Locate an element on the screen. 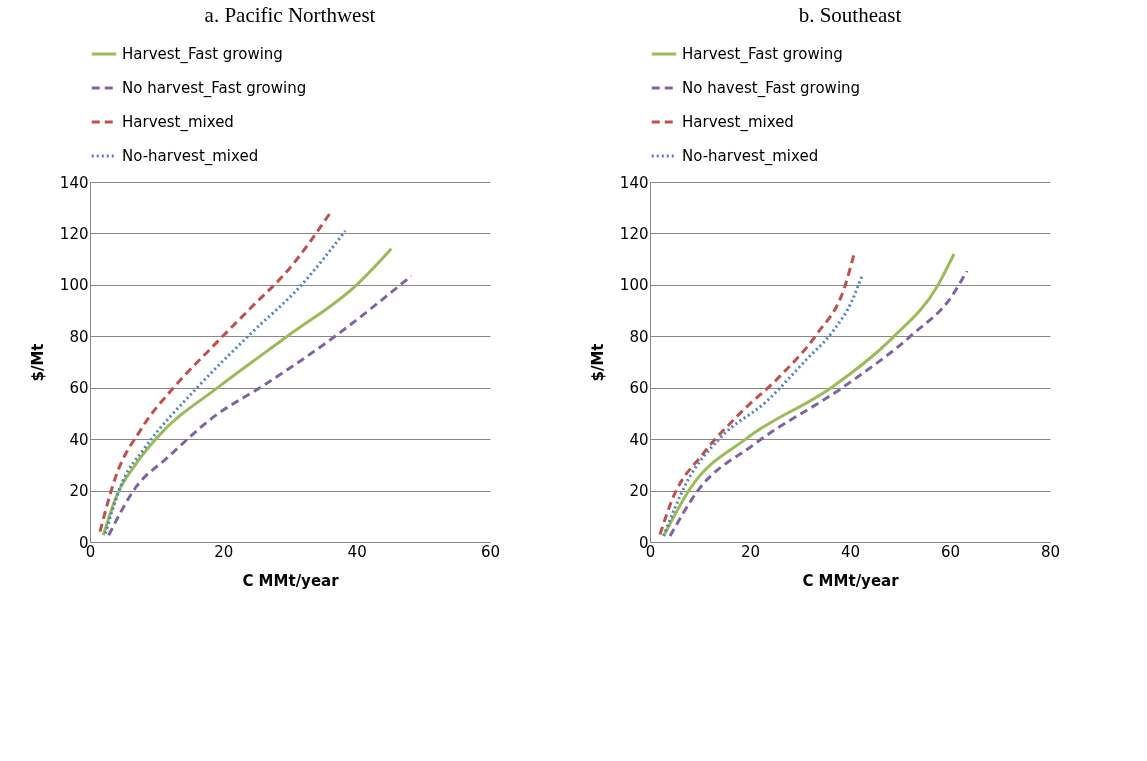 The width and height of the screenshot is (1147, 761). x-tick-label: 80 is located at coordinates (1050, 551).